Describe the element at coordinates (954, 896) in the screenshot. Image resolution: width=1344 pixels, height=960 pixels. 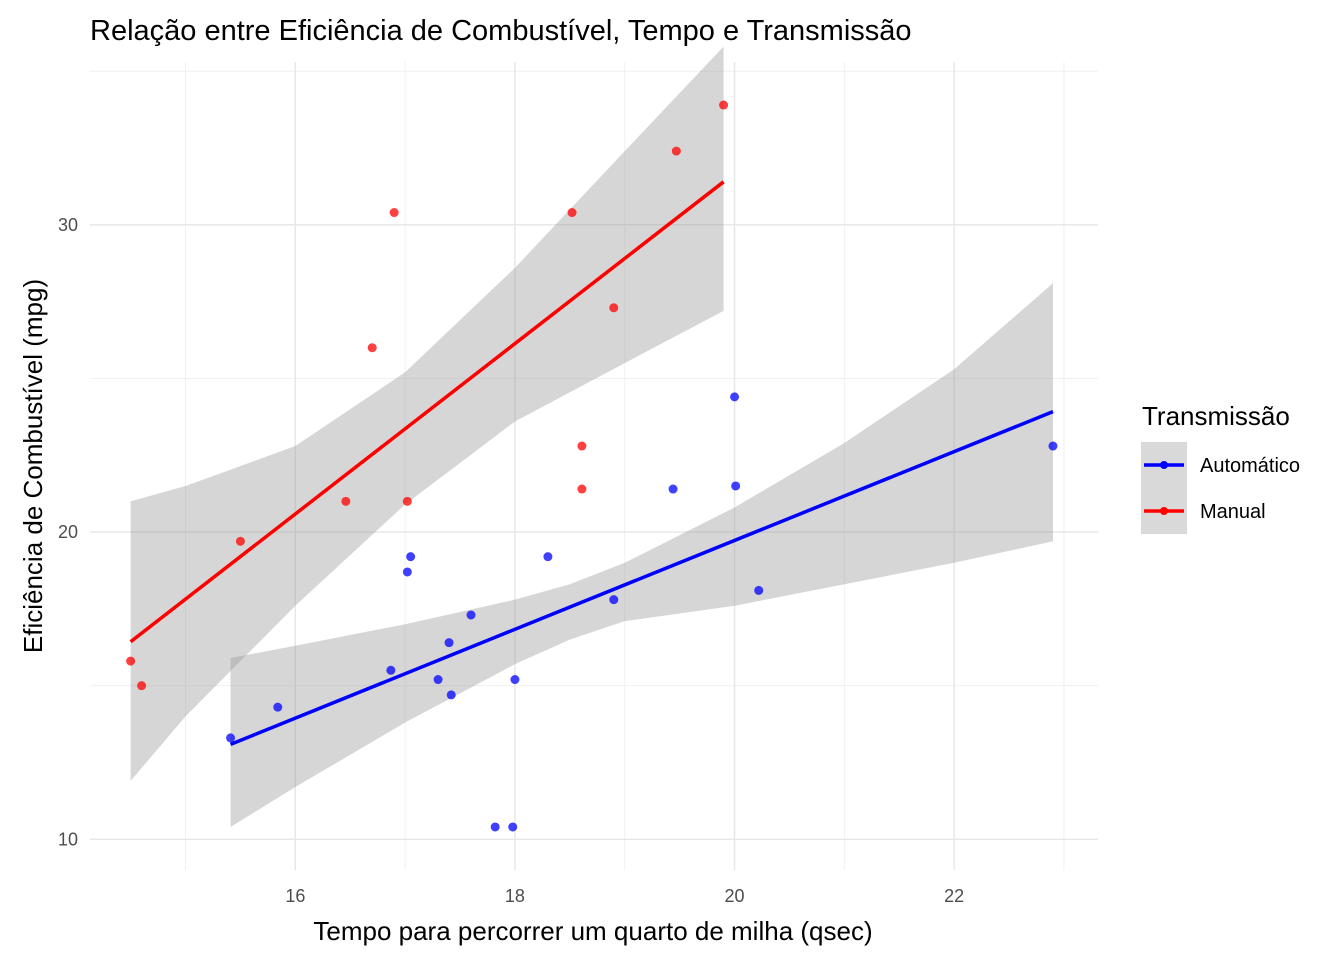
I see `x-tick-label: 22` at that location.